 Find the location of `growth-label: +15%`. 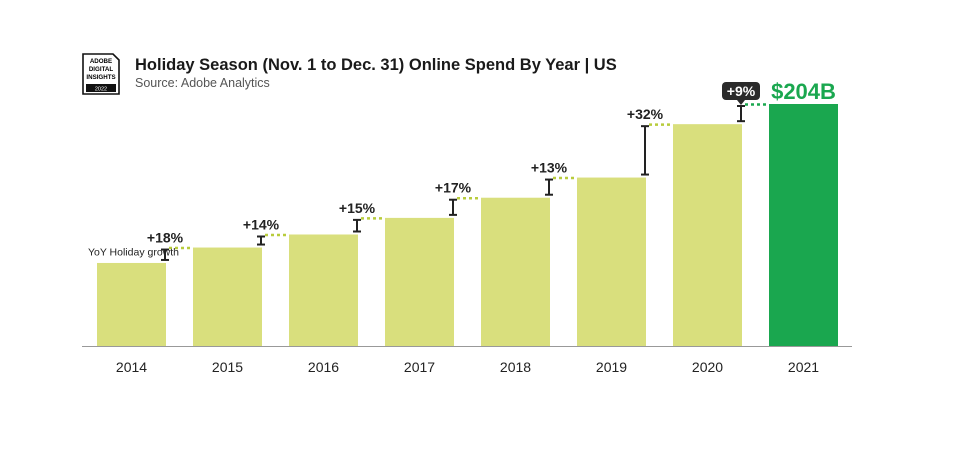

growth-label: +15% is located at coordinates (357, 208).